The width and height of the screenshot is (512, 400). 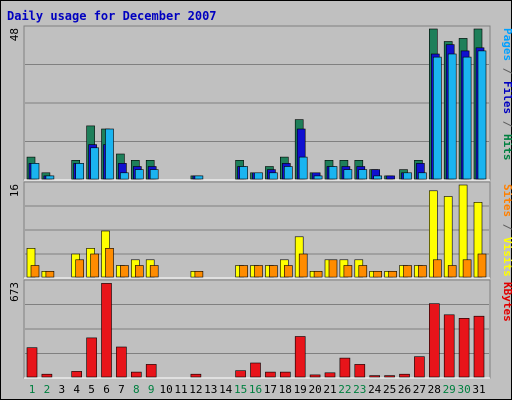 I want to click on x-tick-label-day-19: 19, so click(x=300, y=389).